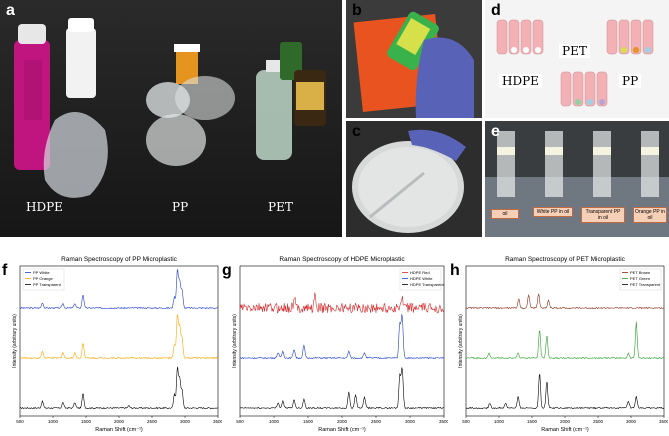  Describe the element at coordinates (565, 259) in the screenshot. I see `chart-title: Raman Spectroscopy of PET Microplastic` at that location.